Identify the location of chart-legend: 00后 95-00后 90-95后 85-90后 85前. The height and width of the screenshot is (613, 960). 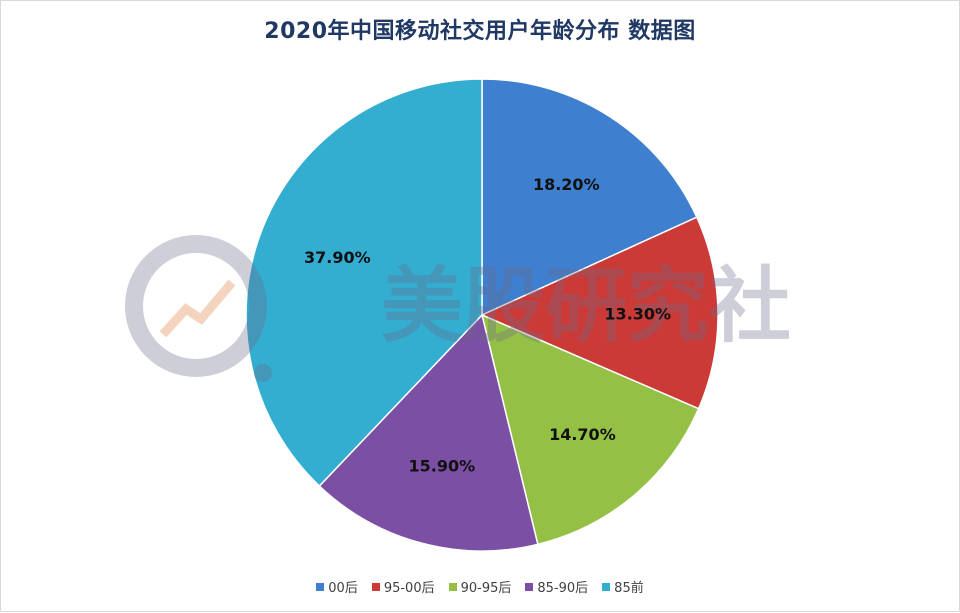
(480, 586).